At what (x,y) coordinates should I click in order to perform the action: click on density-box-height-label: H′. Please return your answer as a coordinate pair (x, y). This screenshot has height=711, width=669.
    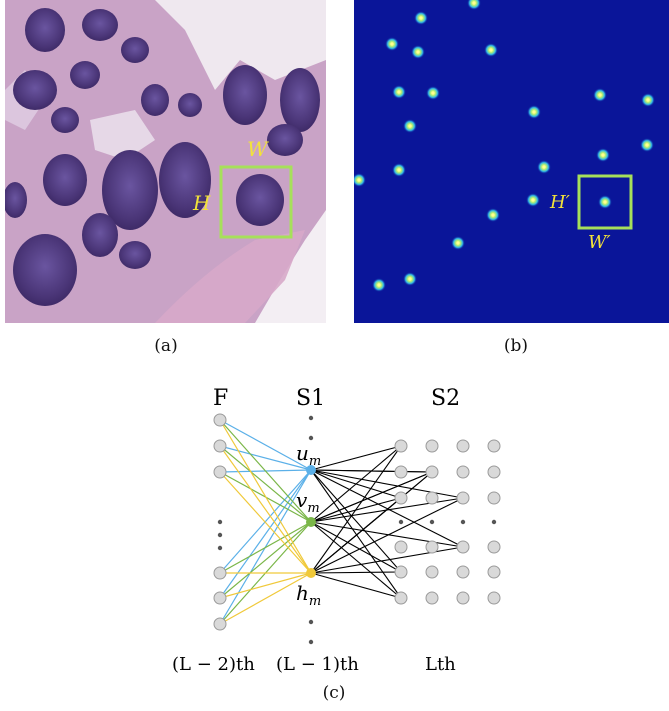
    Looking at the image, I should click on (559, 202).